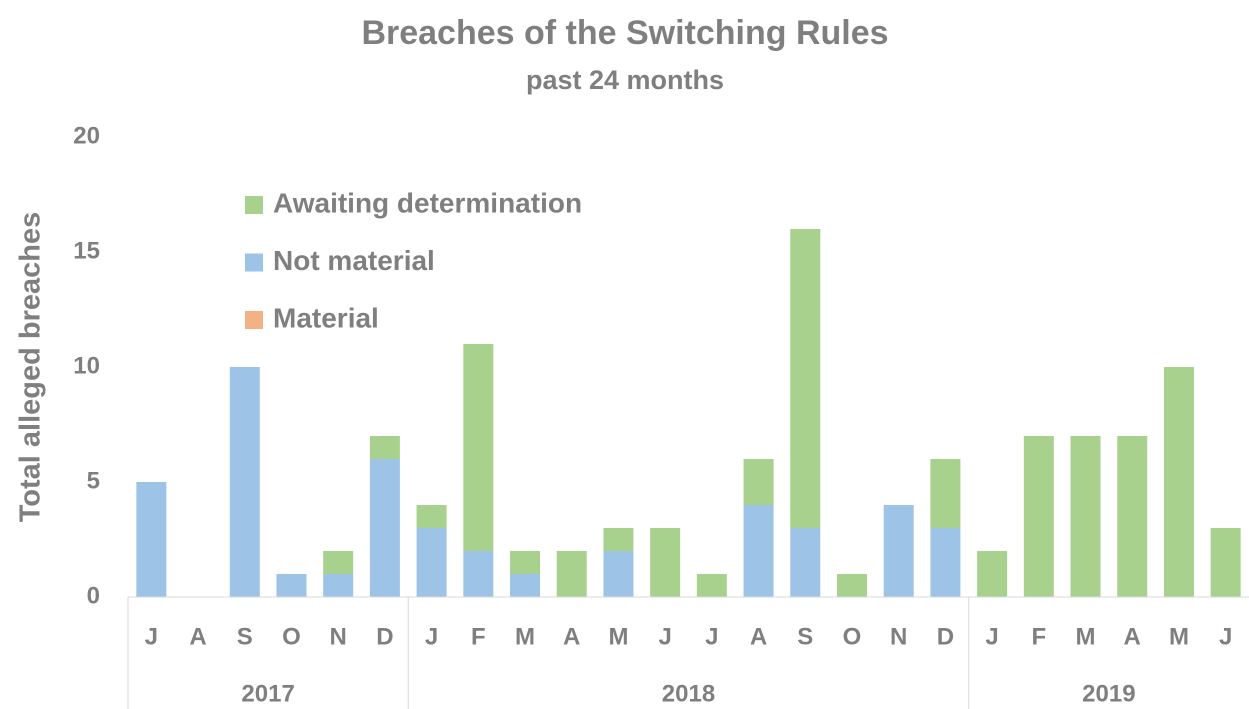 The height and width of the screenshot is (709, 1249). What do you see at coordinates (625, 80) in the screenshot?
I see `chart-subtitle: past 24 months` at bounding box center [625, 80].